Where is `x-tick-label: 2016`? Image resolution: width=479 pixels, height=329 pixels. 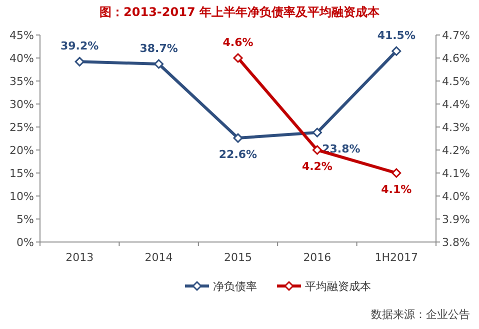
x-tick-label: 2016 is located at coordinates (317, 257).